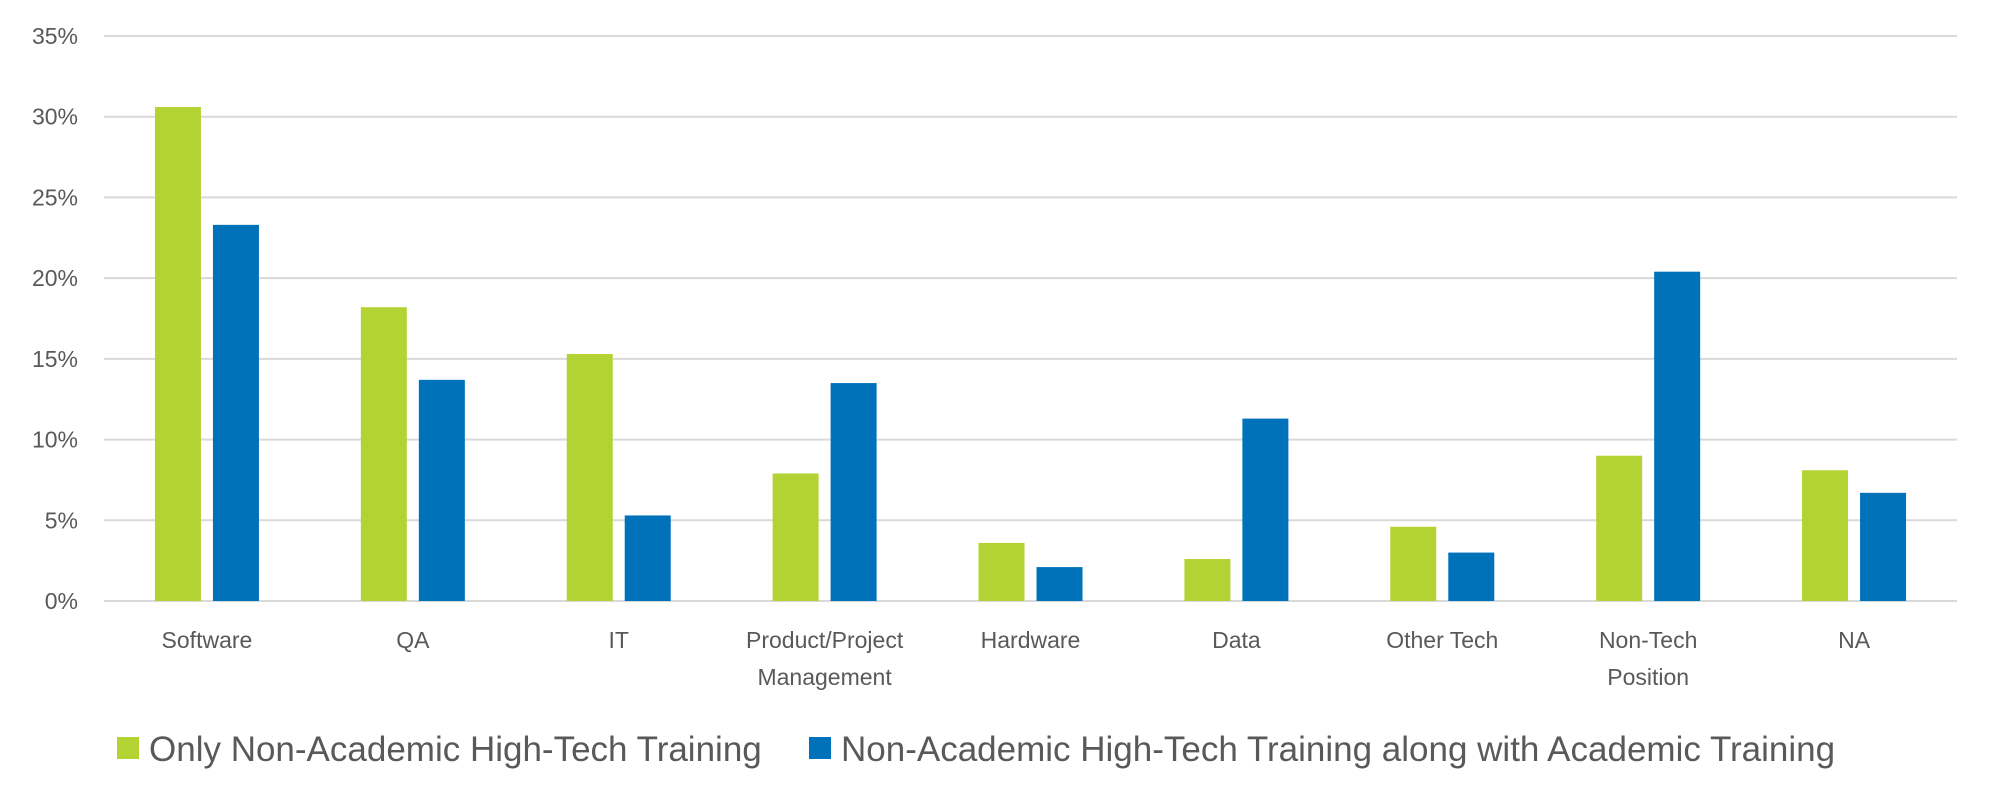  Describe the element at coordinates (1648, 640) in the screenshot. I see `x-tick-label: Non-Tech` at that location.